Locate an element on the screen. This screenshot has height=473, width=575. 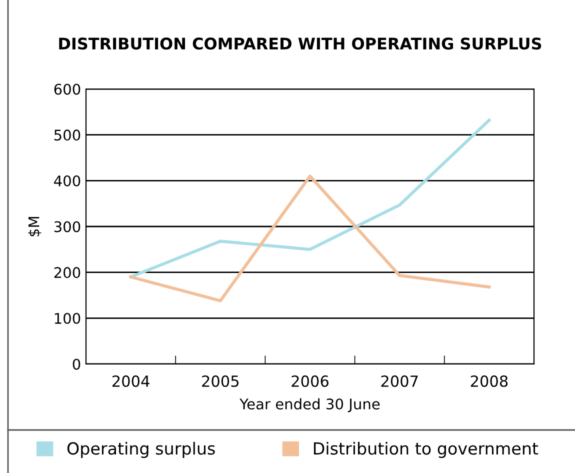
y-tick-label: 300 is located at coordinates (67, 226).